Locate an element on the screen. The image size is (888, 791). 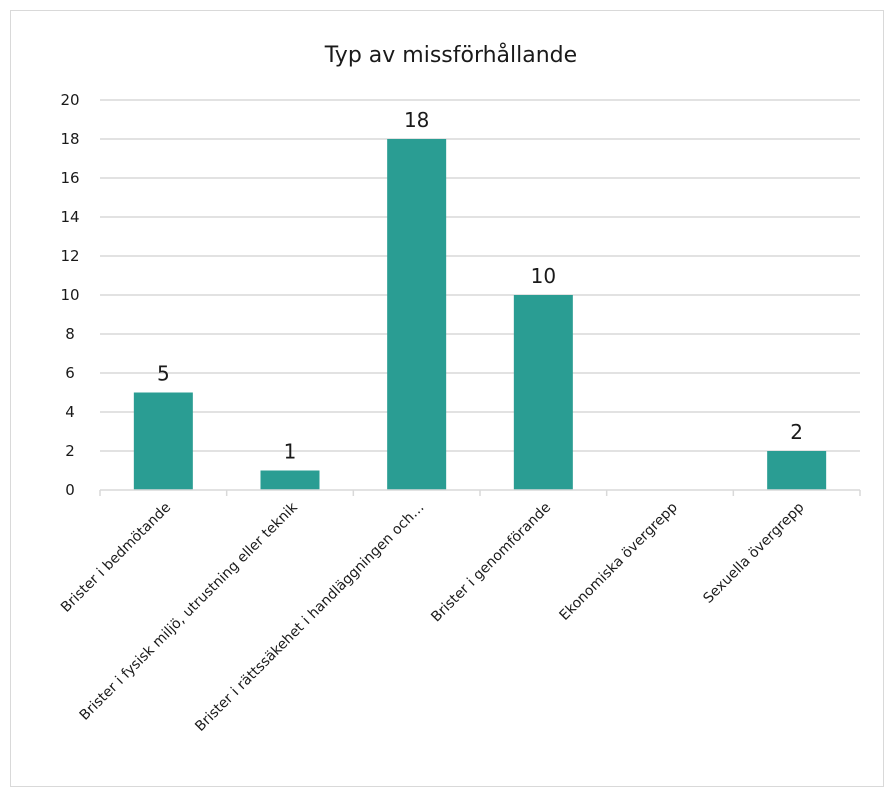
y-tick-label: 2 is located at coordinates (70, 451).